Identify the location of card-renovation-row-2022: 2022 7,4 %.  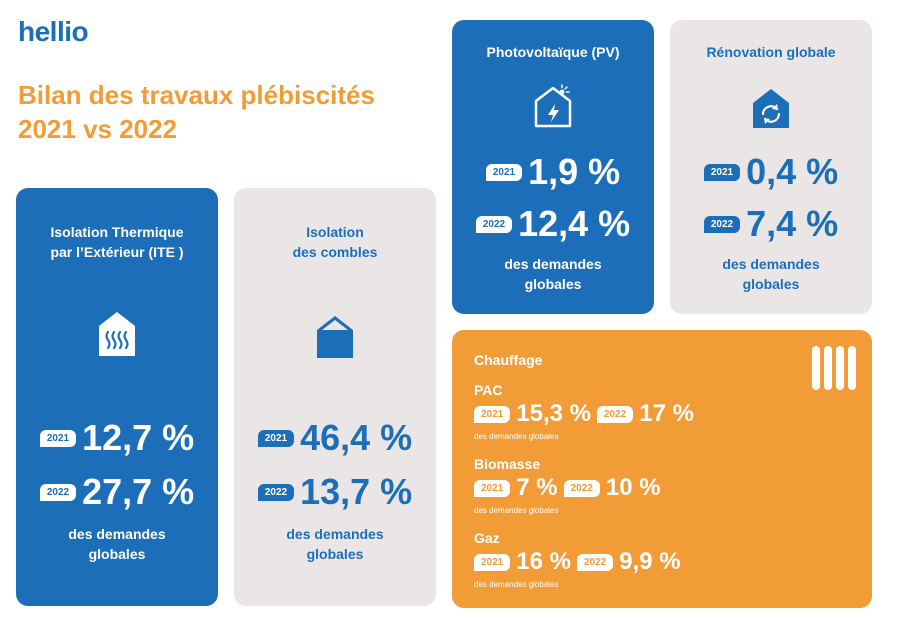
(771, 224).